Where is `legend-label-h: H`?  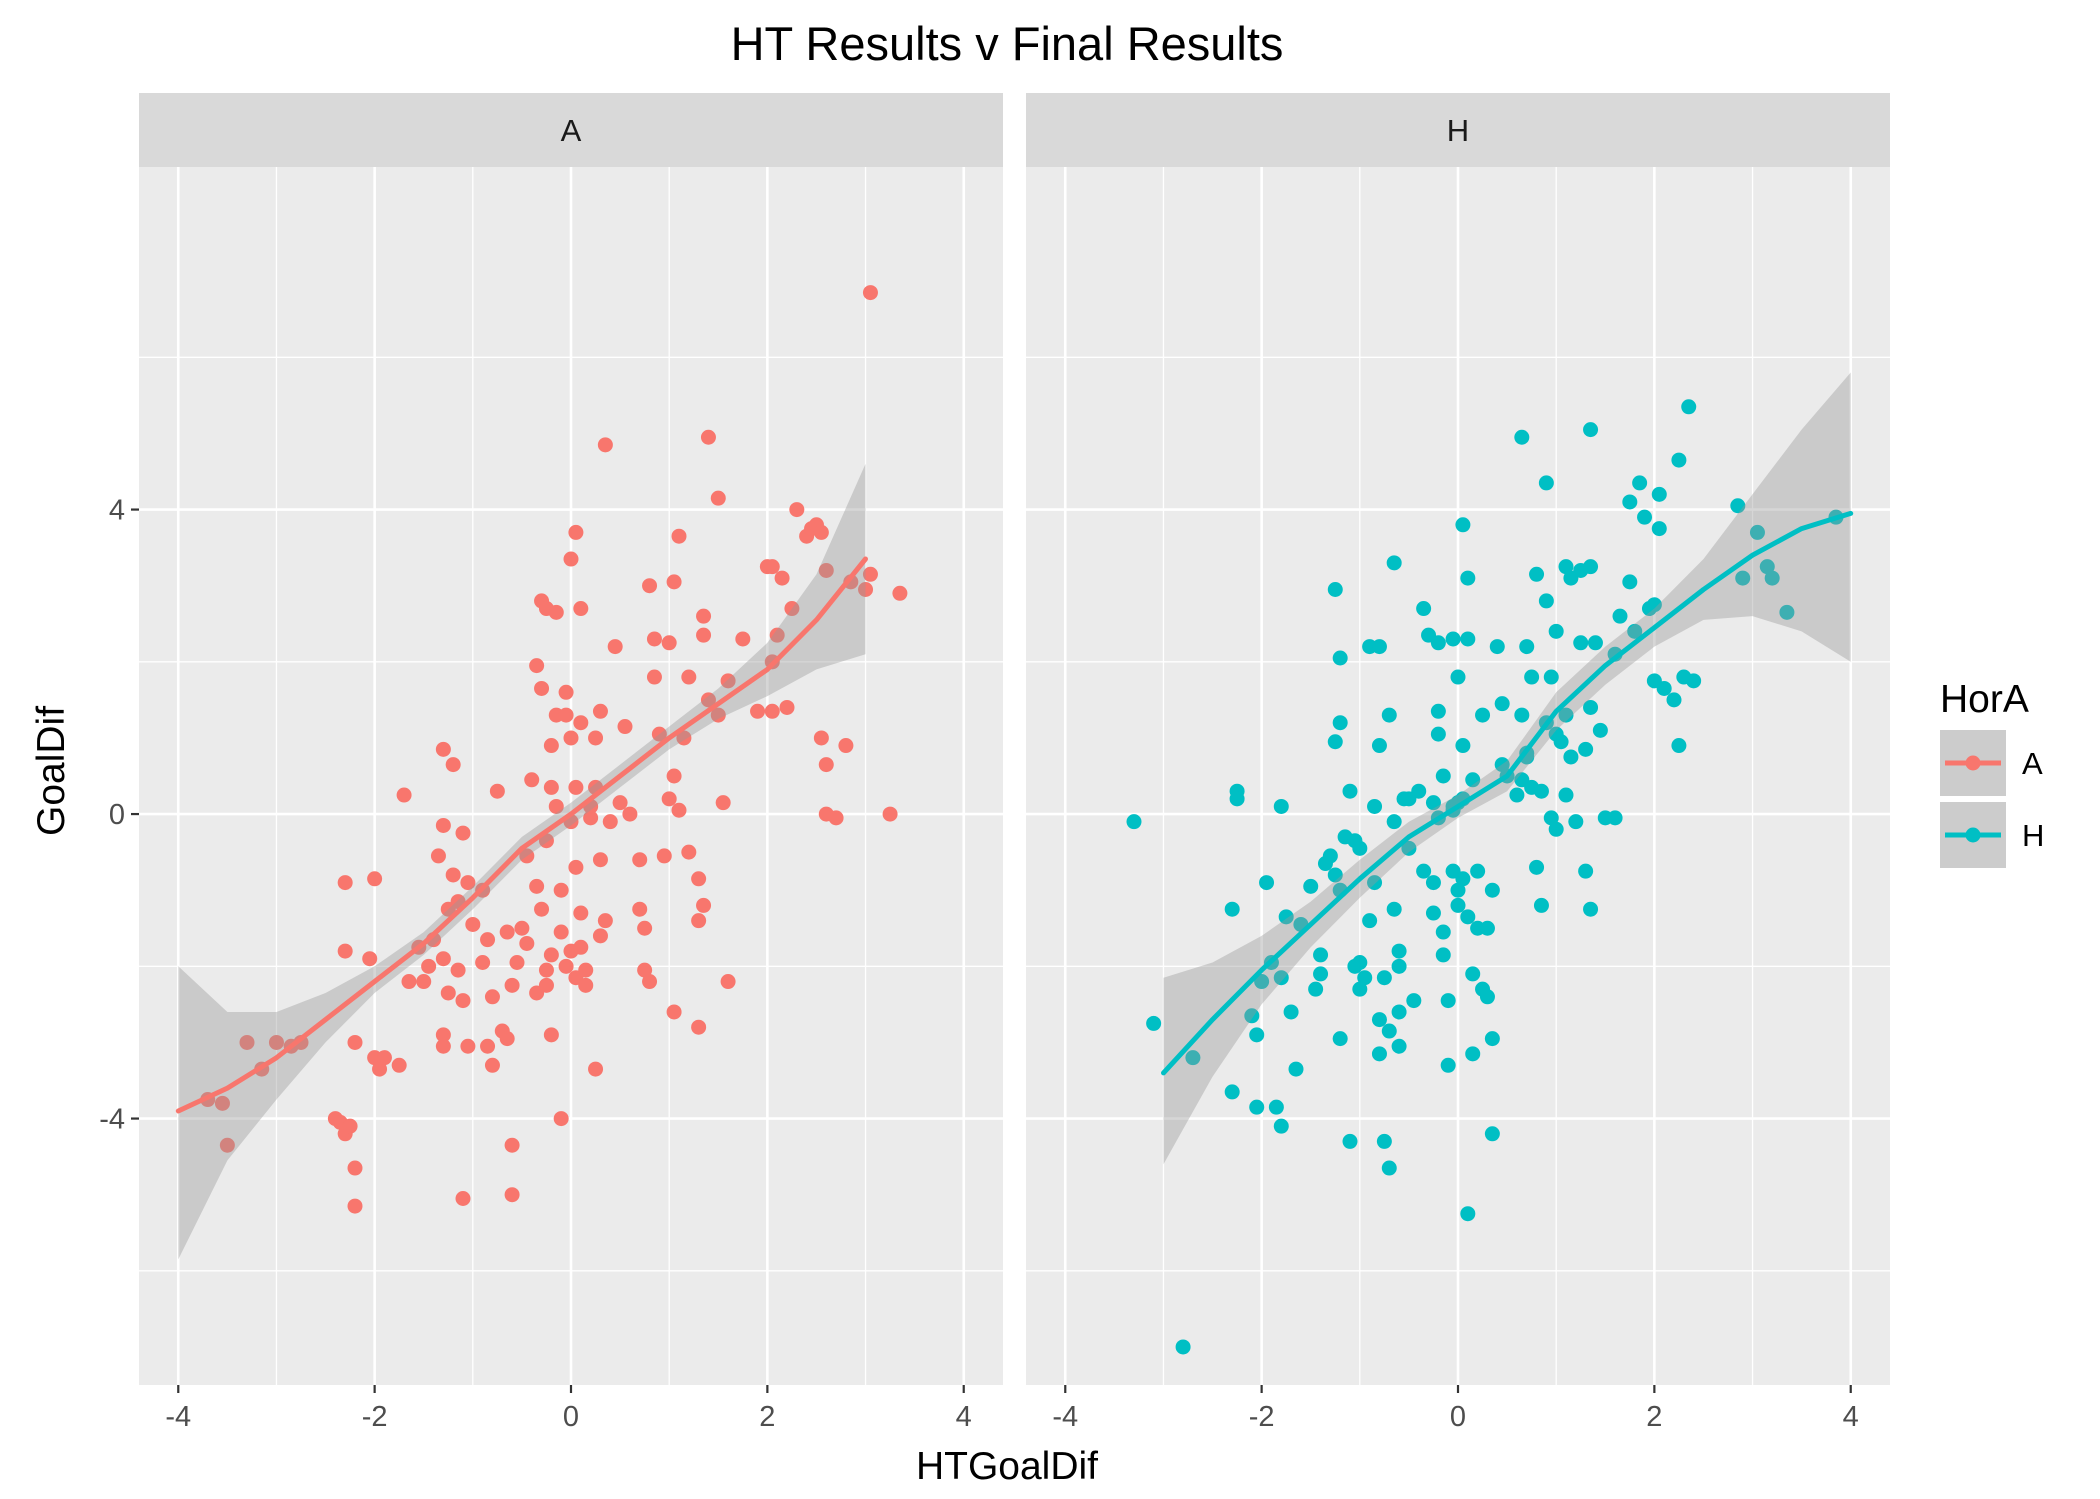 legend-label-h: H is located at coordinates (2033, 835).